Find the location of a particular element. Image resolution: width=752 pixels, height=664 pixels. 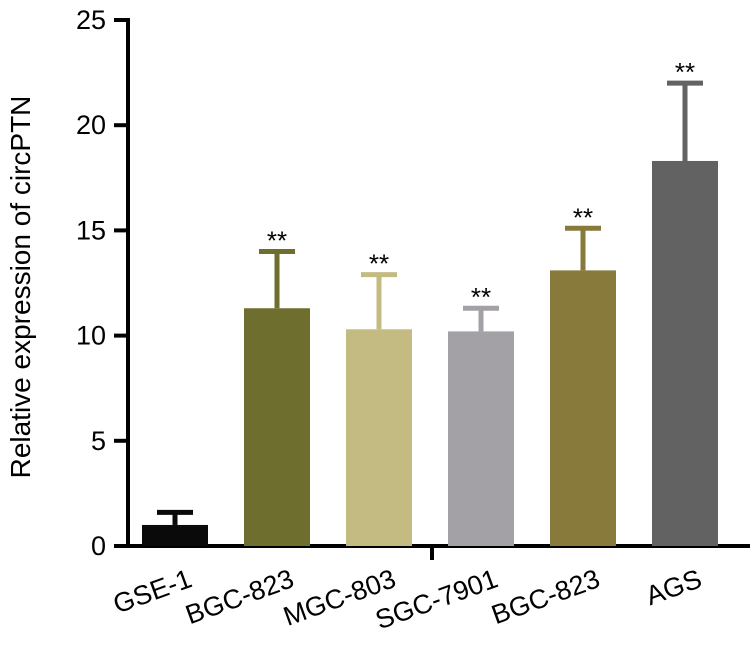

y-tick-label: 10 is located at coordinates (91, 336).